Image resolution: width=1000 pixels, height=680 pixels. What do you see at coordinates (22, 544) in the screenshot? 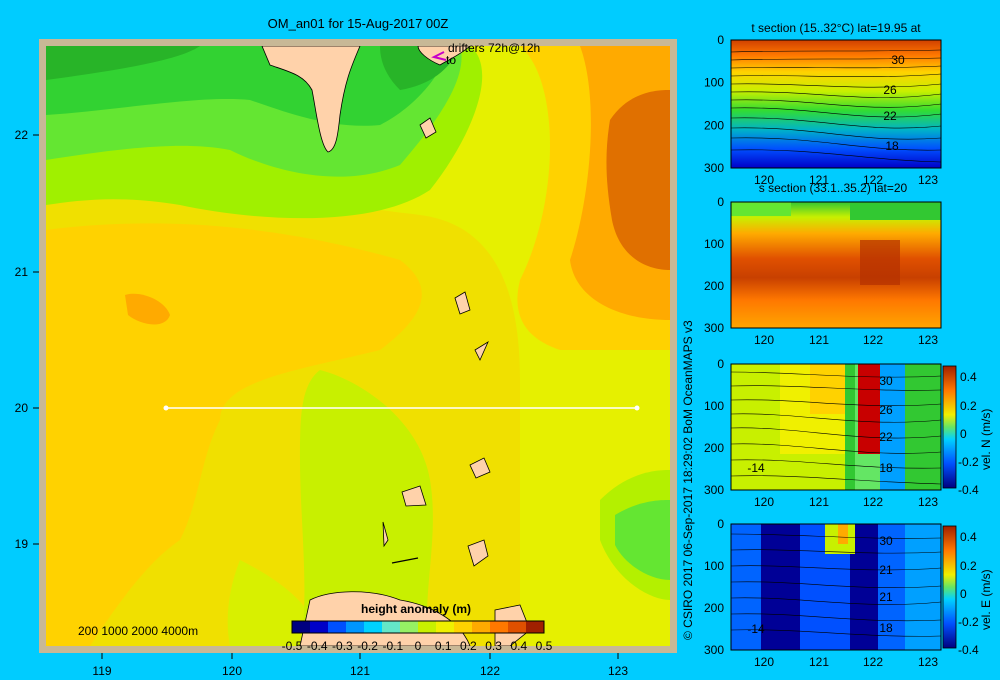
I see `lat-tick-label: 19` at bounding box center [22, 544].